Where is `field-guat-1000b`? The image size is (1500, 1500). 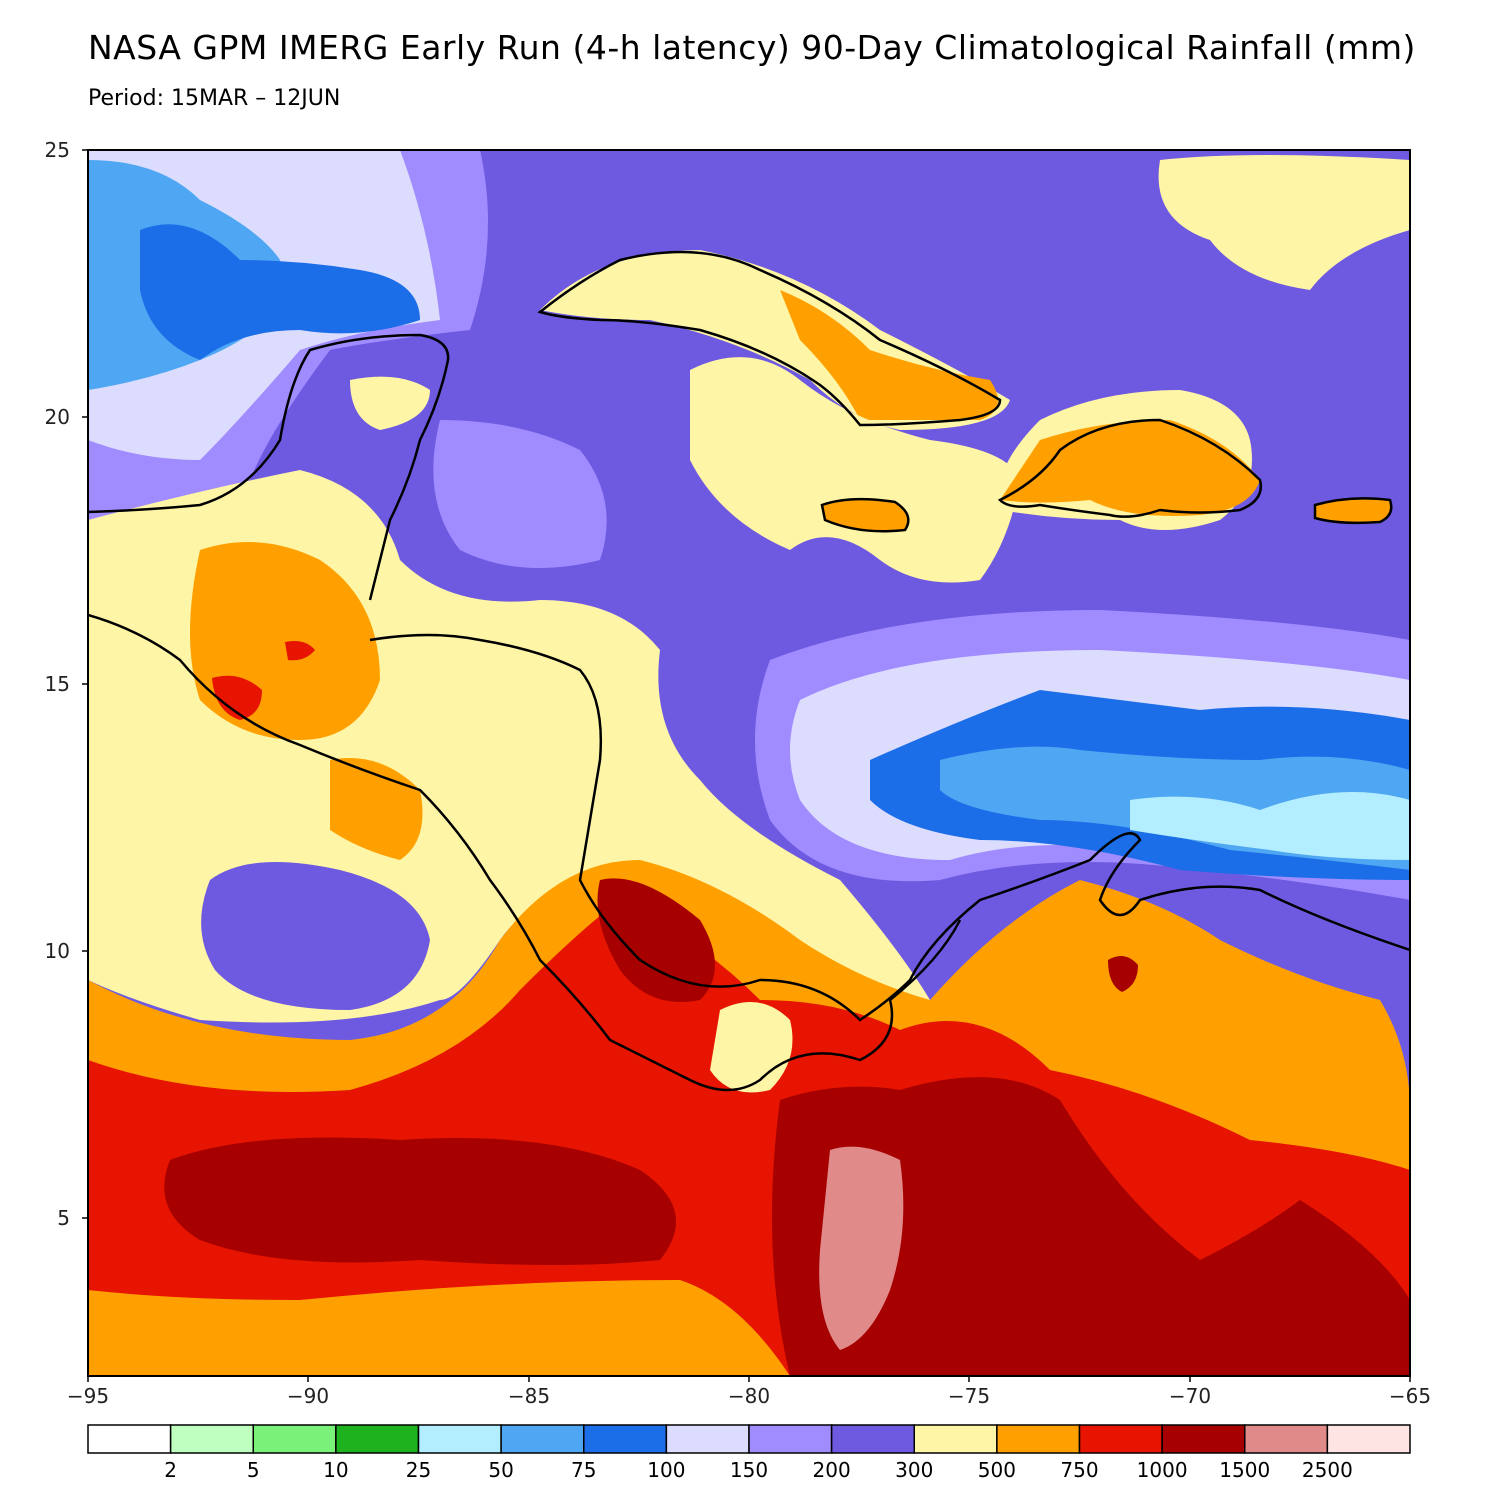 field-guat-1000b is located at coordinates (300, 651).